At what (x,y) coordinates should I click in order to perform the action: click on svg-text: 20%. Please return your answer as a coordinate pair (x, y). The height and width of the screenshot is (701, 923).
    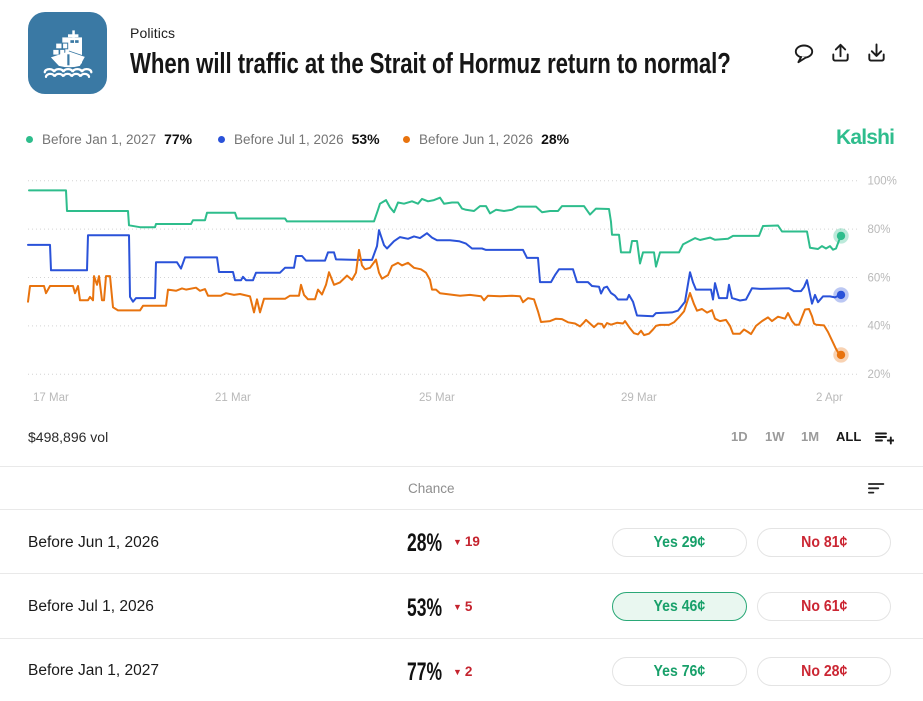
    Looking at the image, I should click on (879, 375).